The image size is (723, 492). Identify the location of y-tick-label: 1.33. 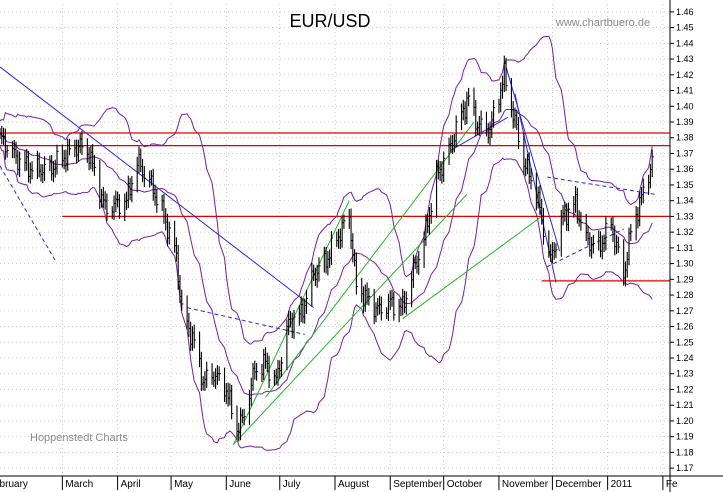
(685, 216).